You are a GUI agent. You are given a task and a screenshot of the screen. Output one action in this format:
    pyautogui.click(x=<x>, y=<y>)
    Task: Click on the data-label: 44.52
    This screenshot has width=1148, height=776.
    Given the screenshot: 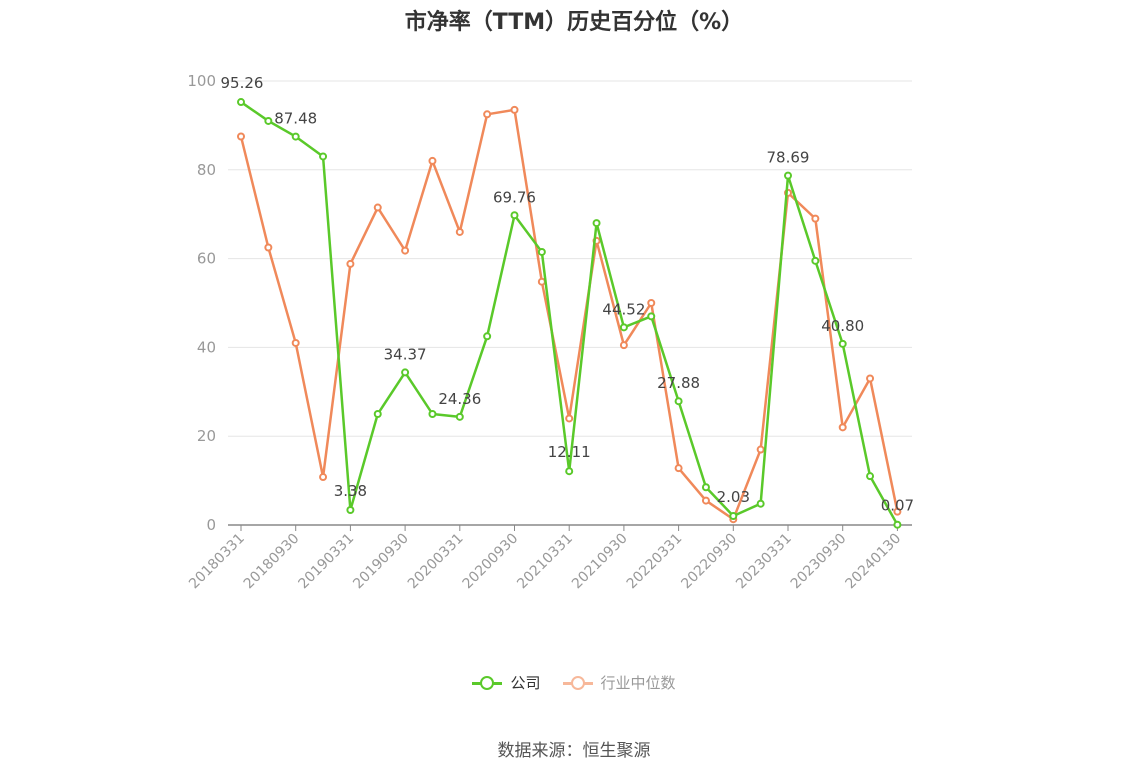 What is the action you would take?
    pyautogui.click(x=623, y=309)
    